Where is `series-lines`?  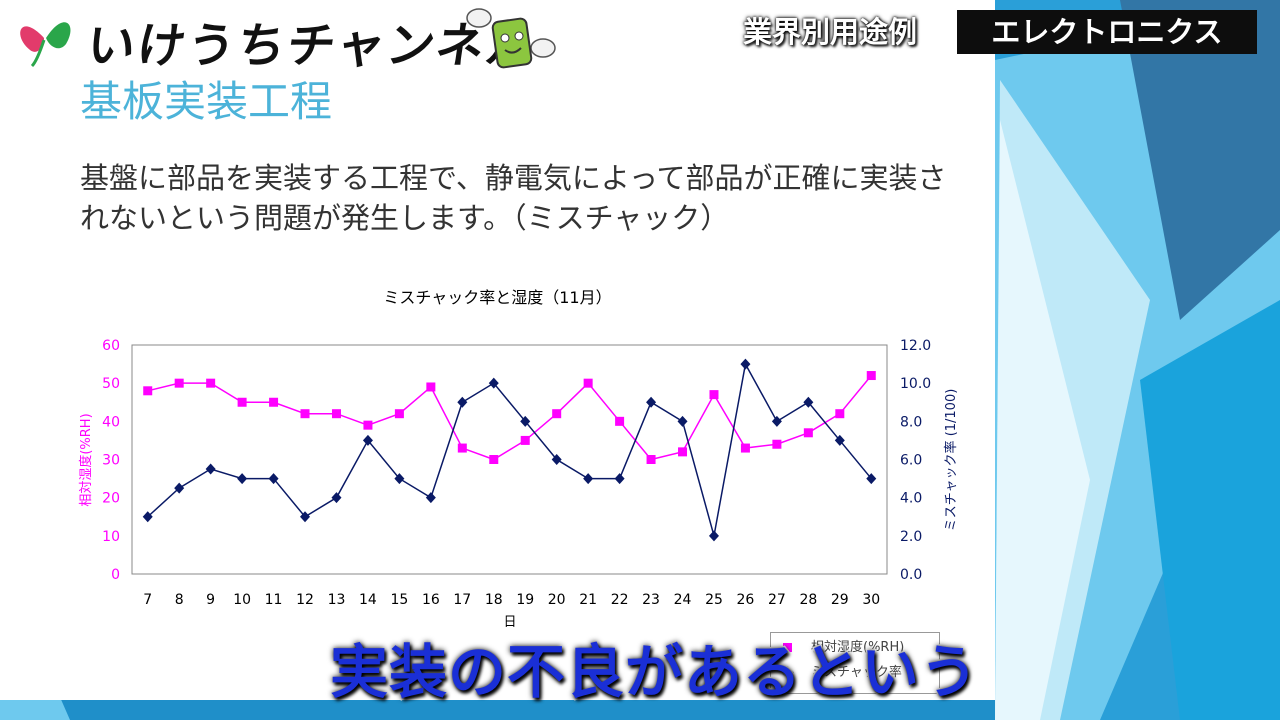
series-lines is located at coordinates (509, 449).